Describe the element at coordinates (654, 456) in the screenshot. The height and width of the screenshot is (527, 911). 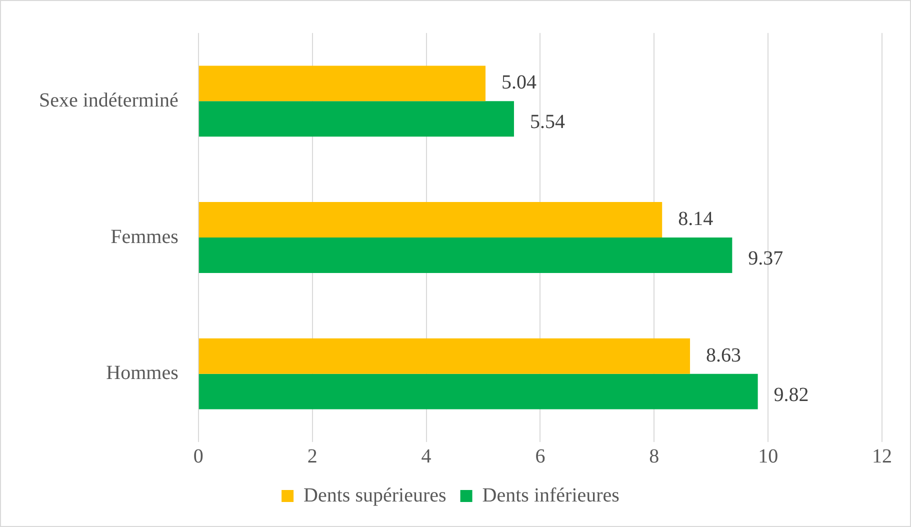
I see `x-tick-label: 8` at that location.